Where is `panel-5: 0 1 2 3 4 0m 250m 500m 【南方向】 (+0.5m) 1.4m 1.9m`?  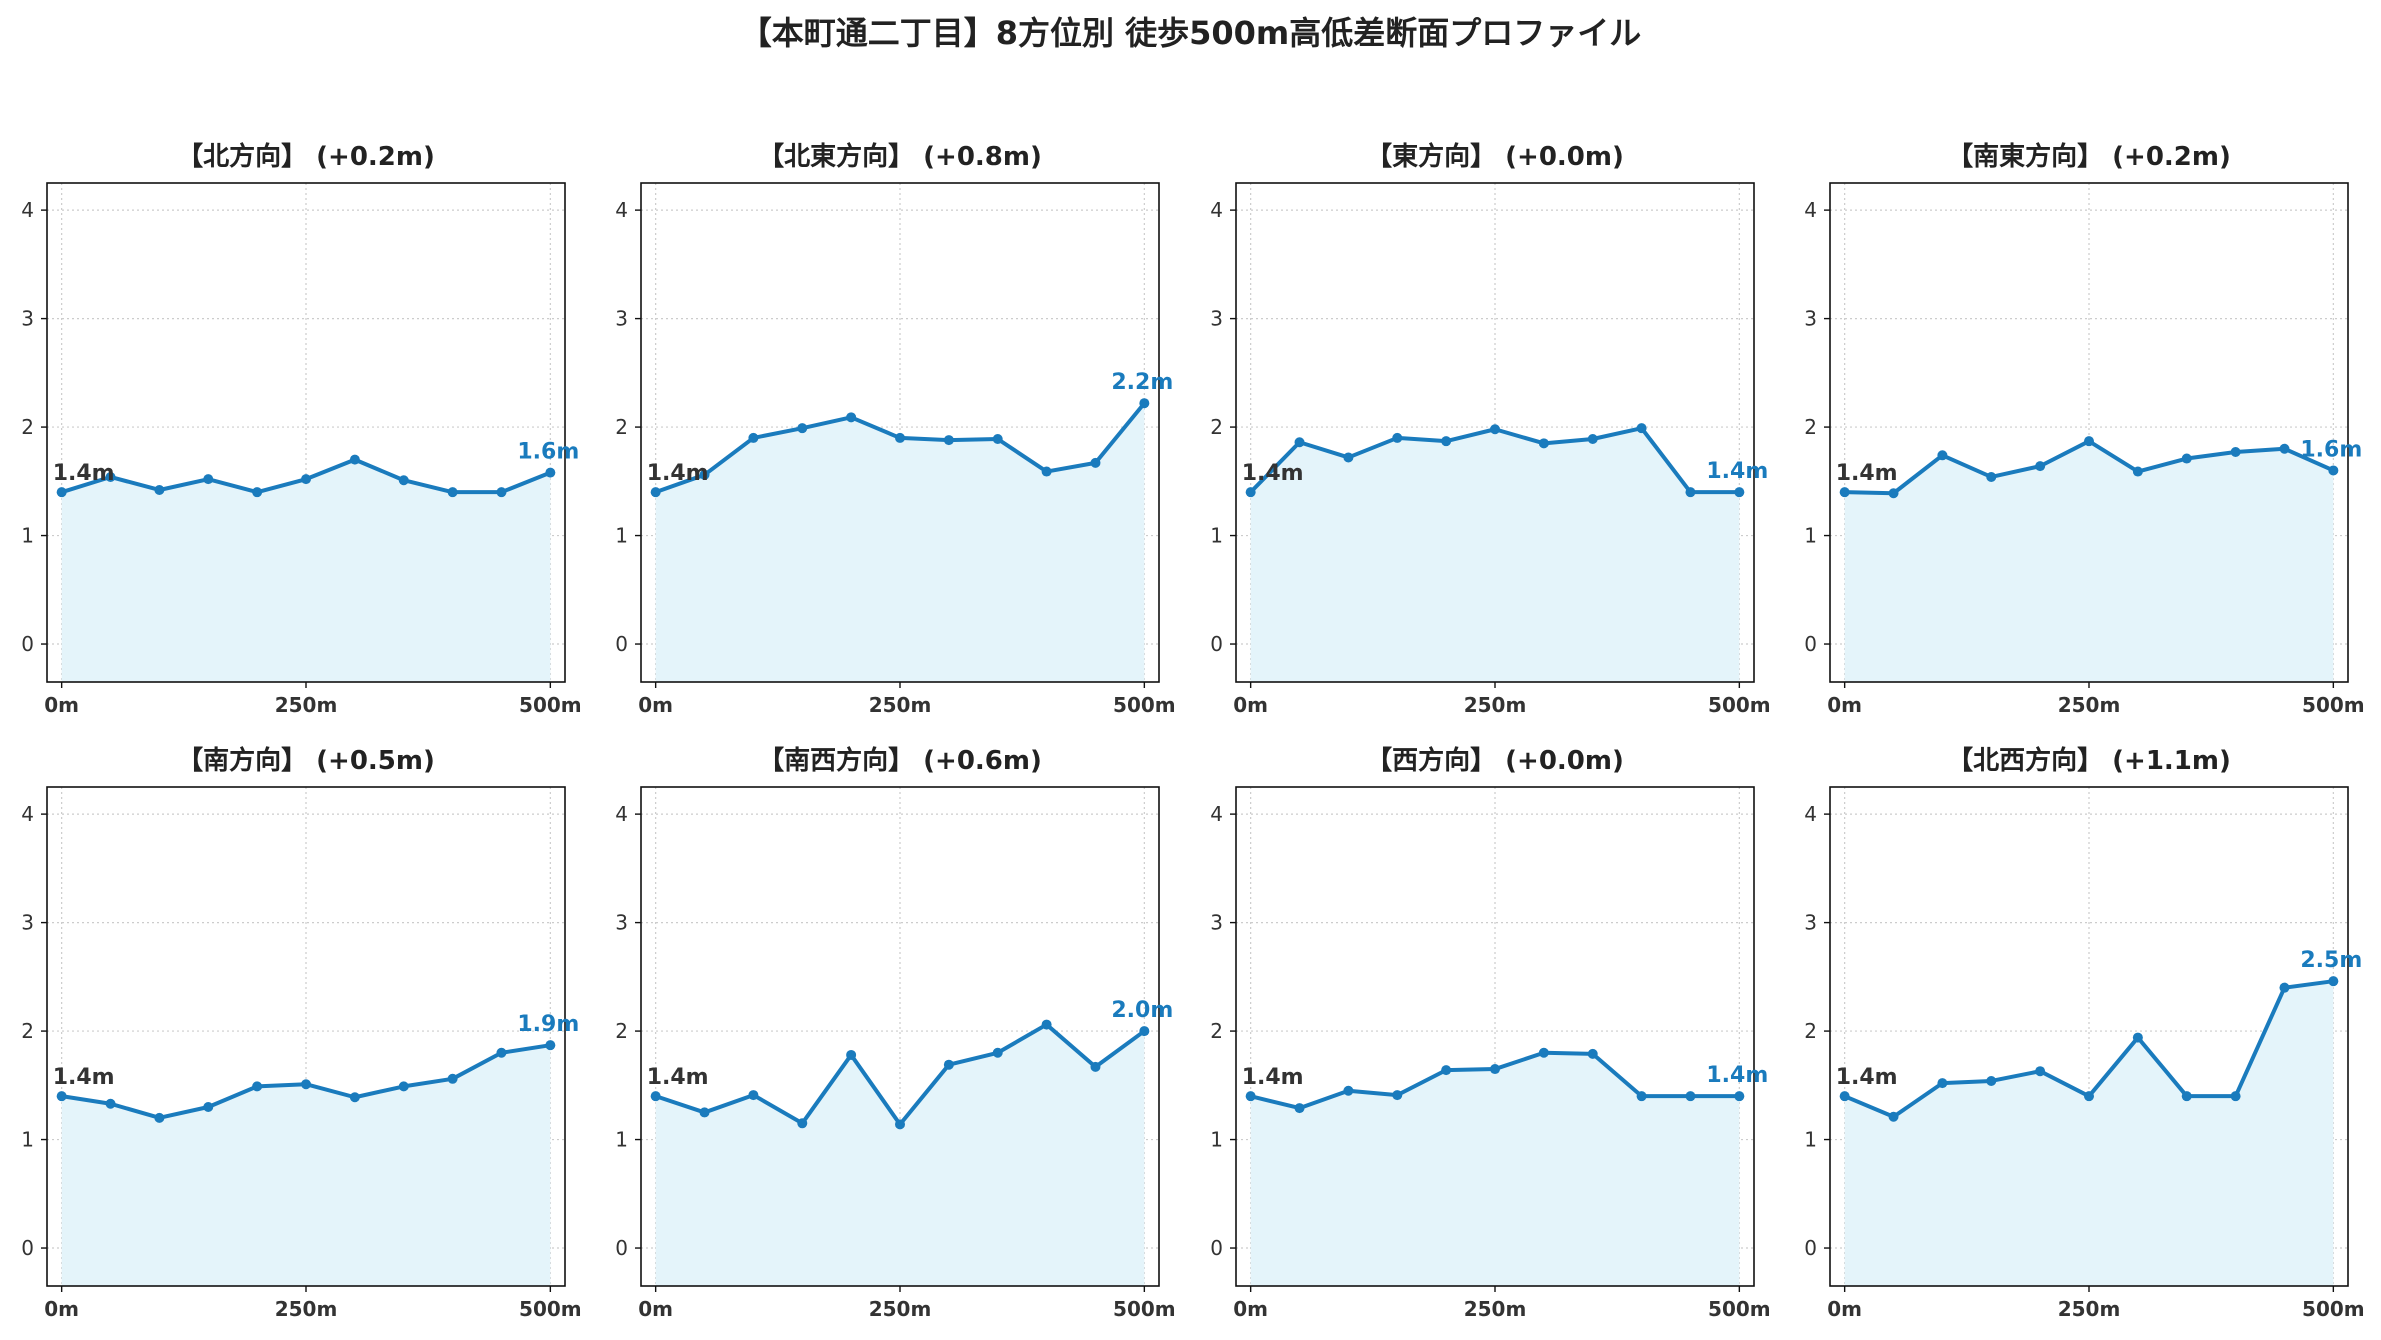 panel-5: 0 1 2 3 4 0m 250m 500m 【南方向】 (+0.5m) 1.4m 1.9m is located at coordinates (301, 1033).